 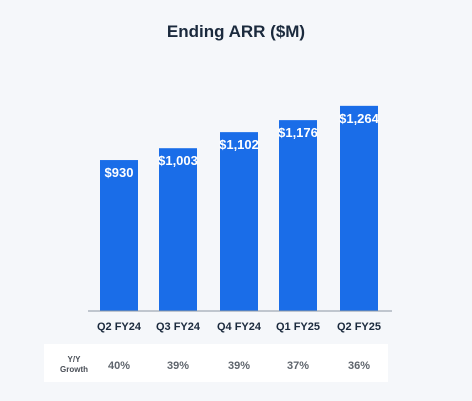 What do you see at coordinates (239, 144) in the screenshot?
I see `data-label: $1,102` at bounding box center [239, 144].